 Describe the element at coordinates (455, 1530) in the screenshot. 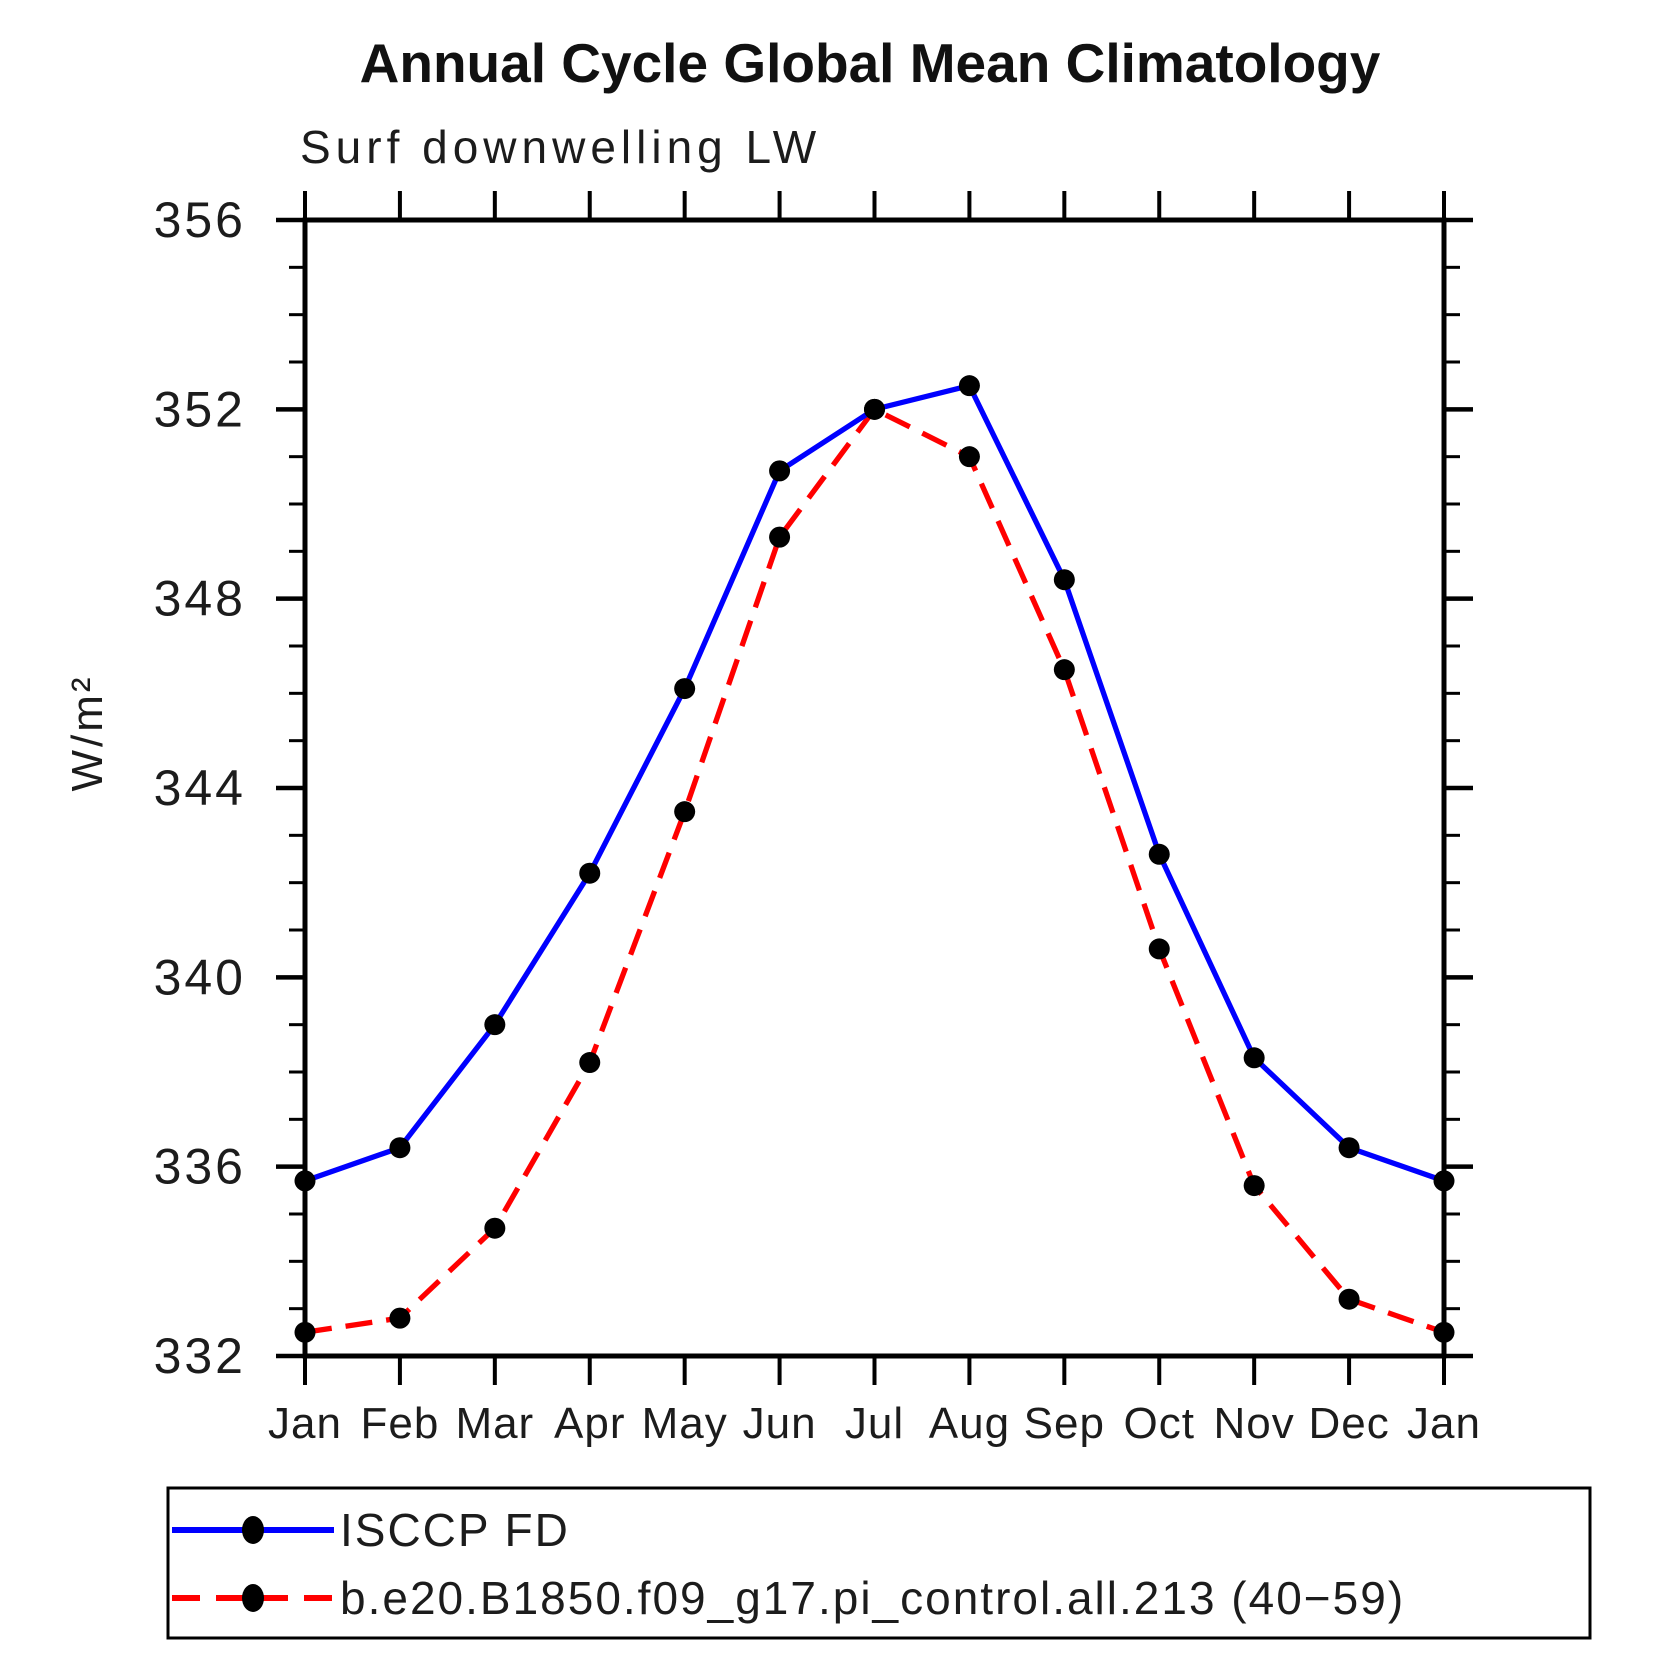

I see `legend-label-isccp-fd: ISCCP FD` at that location.